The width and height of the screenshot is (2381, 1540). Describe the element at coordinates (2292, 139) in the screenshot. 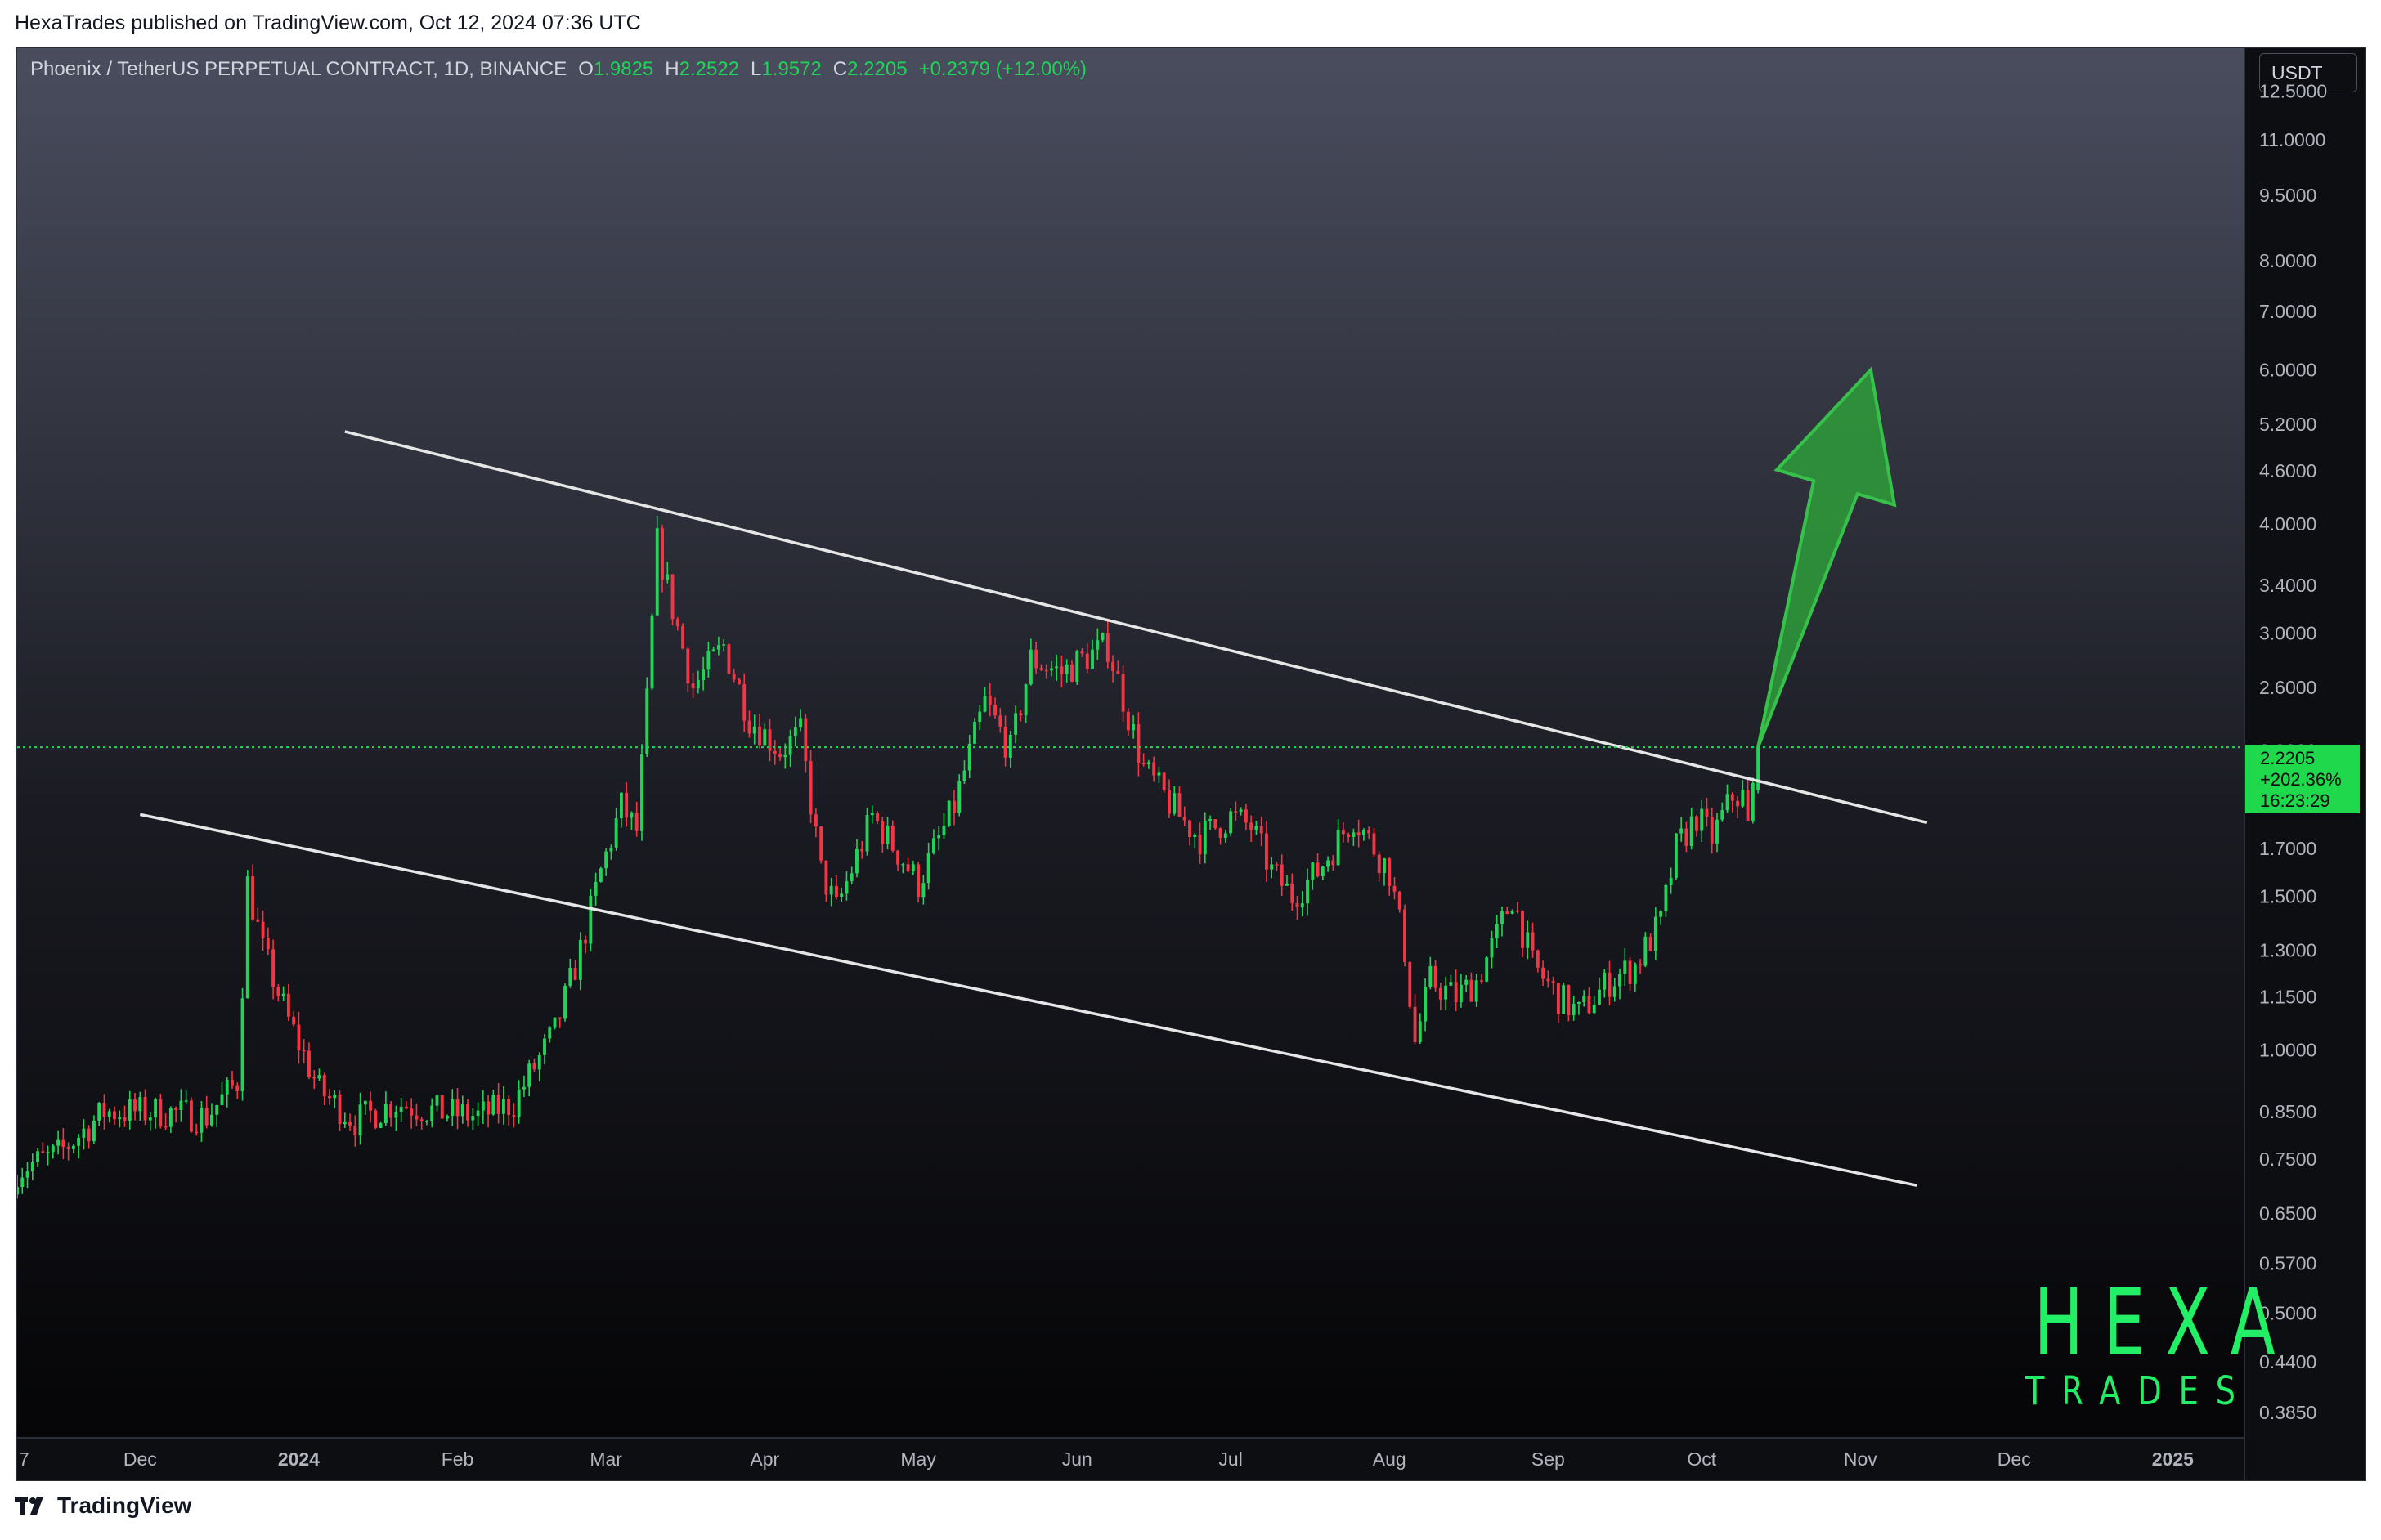

I see `price-tick-label: 11.0000` at that location.